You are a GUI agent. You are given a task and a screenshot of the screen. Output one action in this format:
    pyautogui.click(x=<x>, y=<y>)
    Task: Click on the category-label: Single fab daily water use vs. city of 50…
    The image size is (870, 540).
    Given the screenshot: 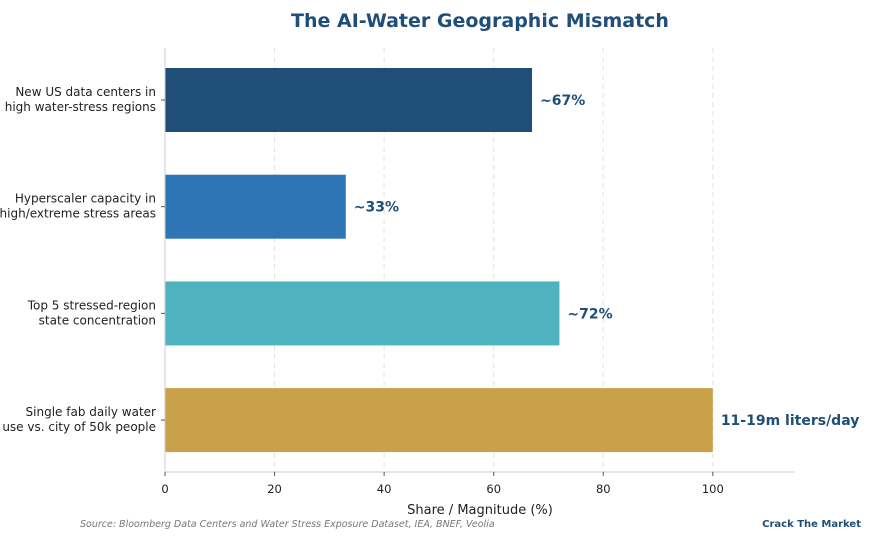 What is the action you would take?
    pyautogui.click(x=79, y=419)
    